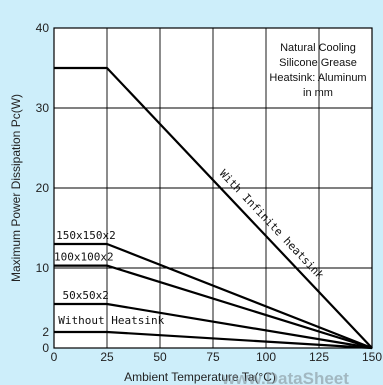 This screenshot has width=383, height=385. What do you see at coordinates (111, 320) in the screenshot?
I see `series-label-without-heatsink: Without Heatsink` at bounding box center [111, 320].